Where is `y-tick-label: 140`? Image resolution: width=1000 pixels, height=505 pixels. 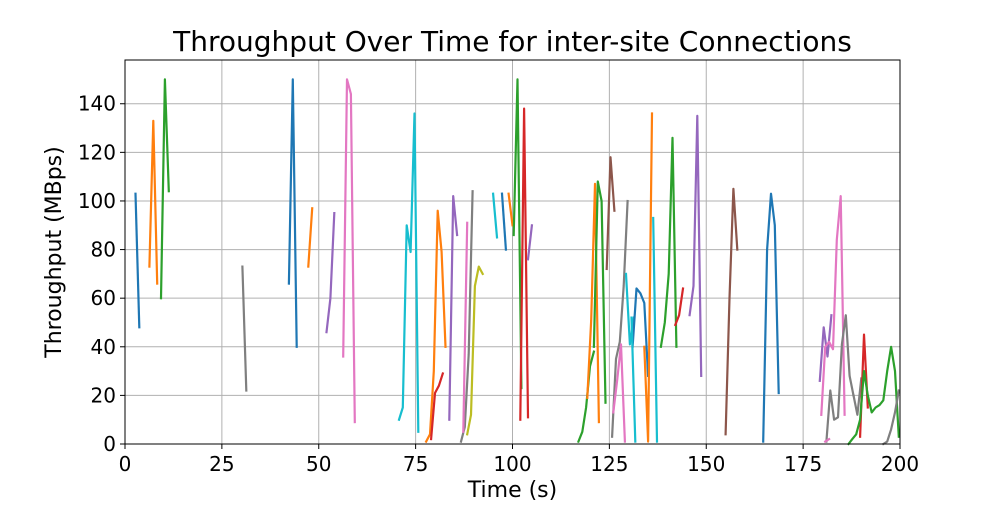
y-tick-label: 140 is located at coordinates (97, 104).